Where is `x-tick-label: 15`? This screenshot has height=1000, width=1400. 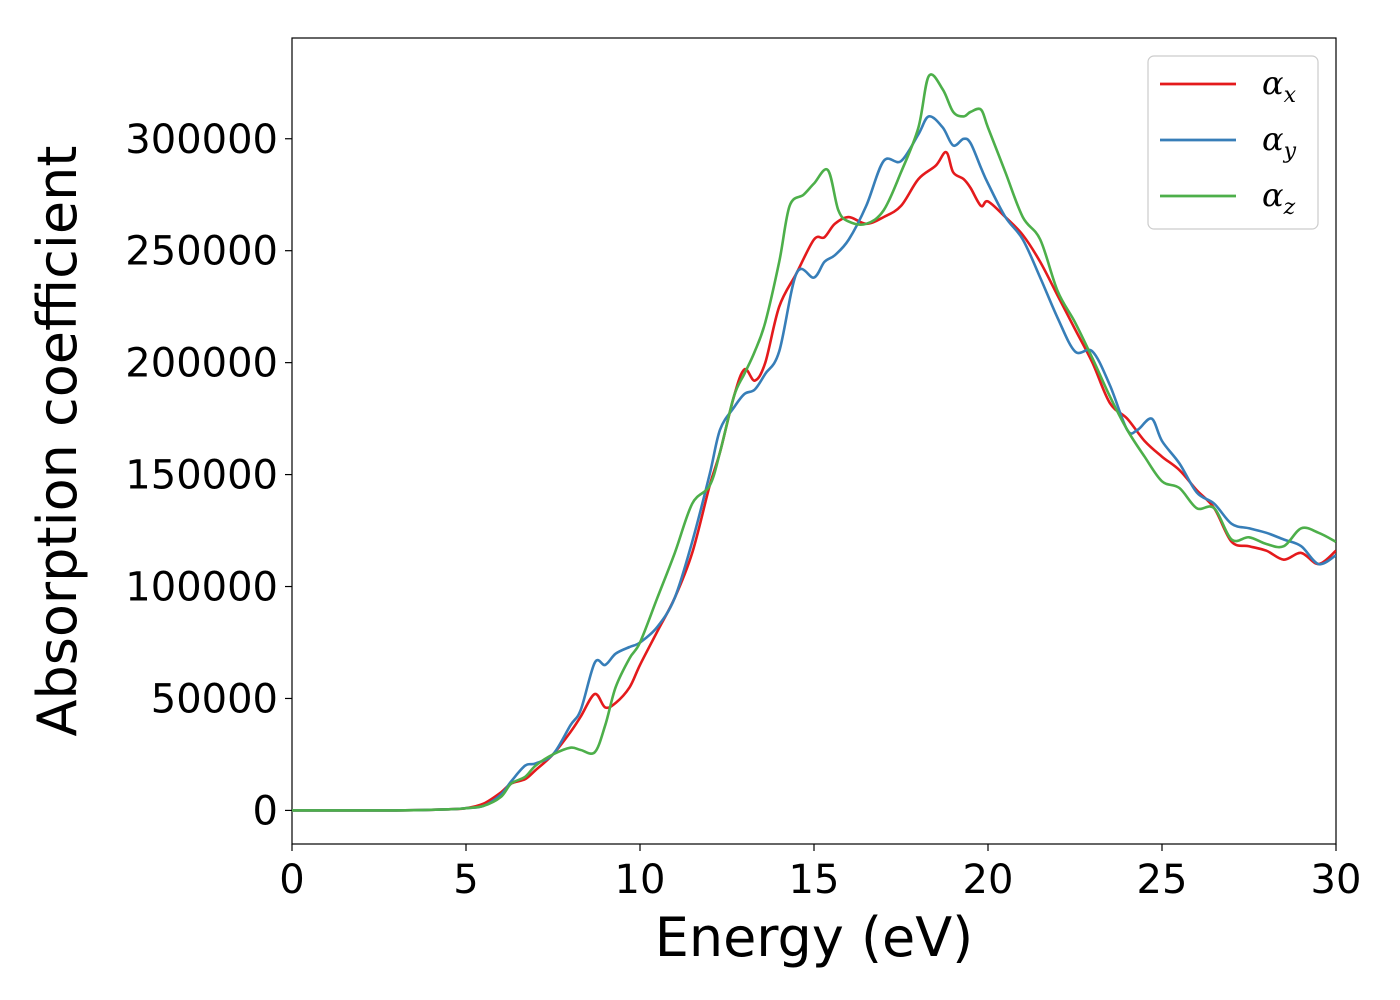 x-tick-label: 15 is located at coordinates (814, 880).